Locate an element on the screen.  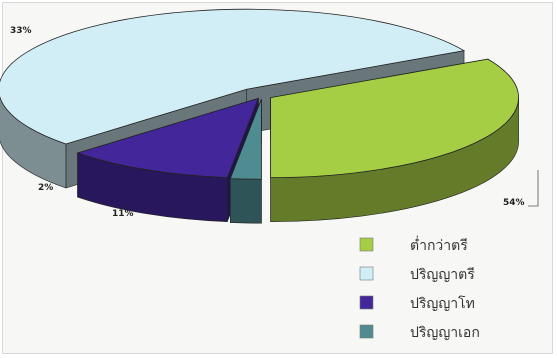
slice-label-2: 54% is located at coordinates (514, 203).